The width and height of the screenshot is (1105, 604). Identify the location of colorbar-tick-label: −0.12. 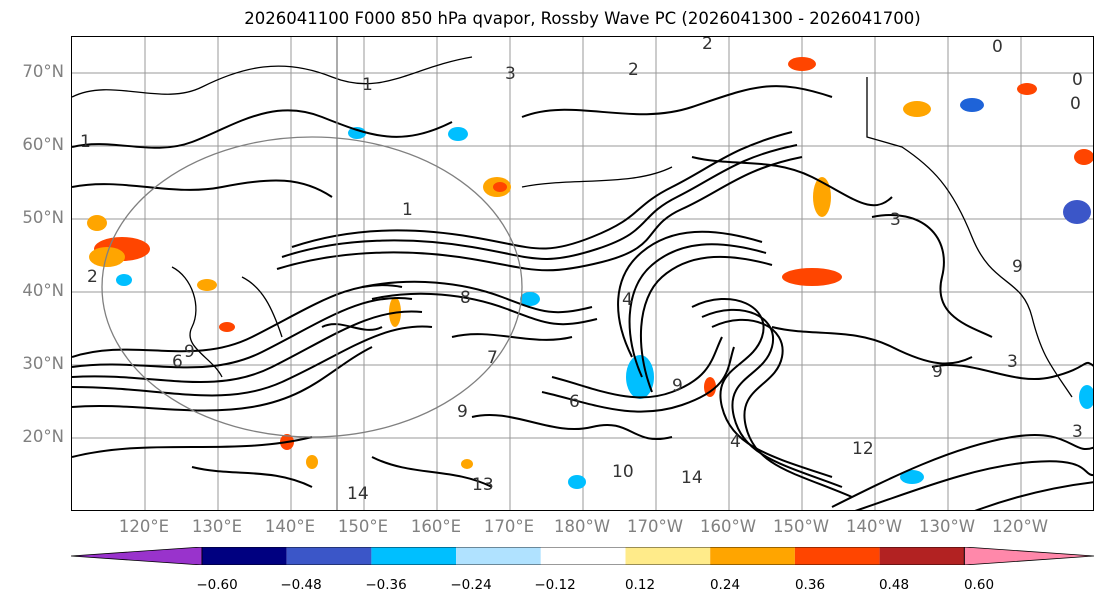
(555, 585).